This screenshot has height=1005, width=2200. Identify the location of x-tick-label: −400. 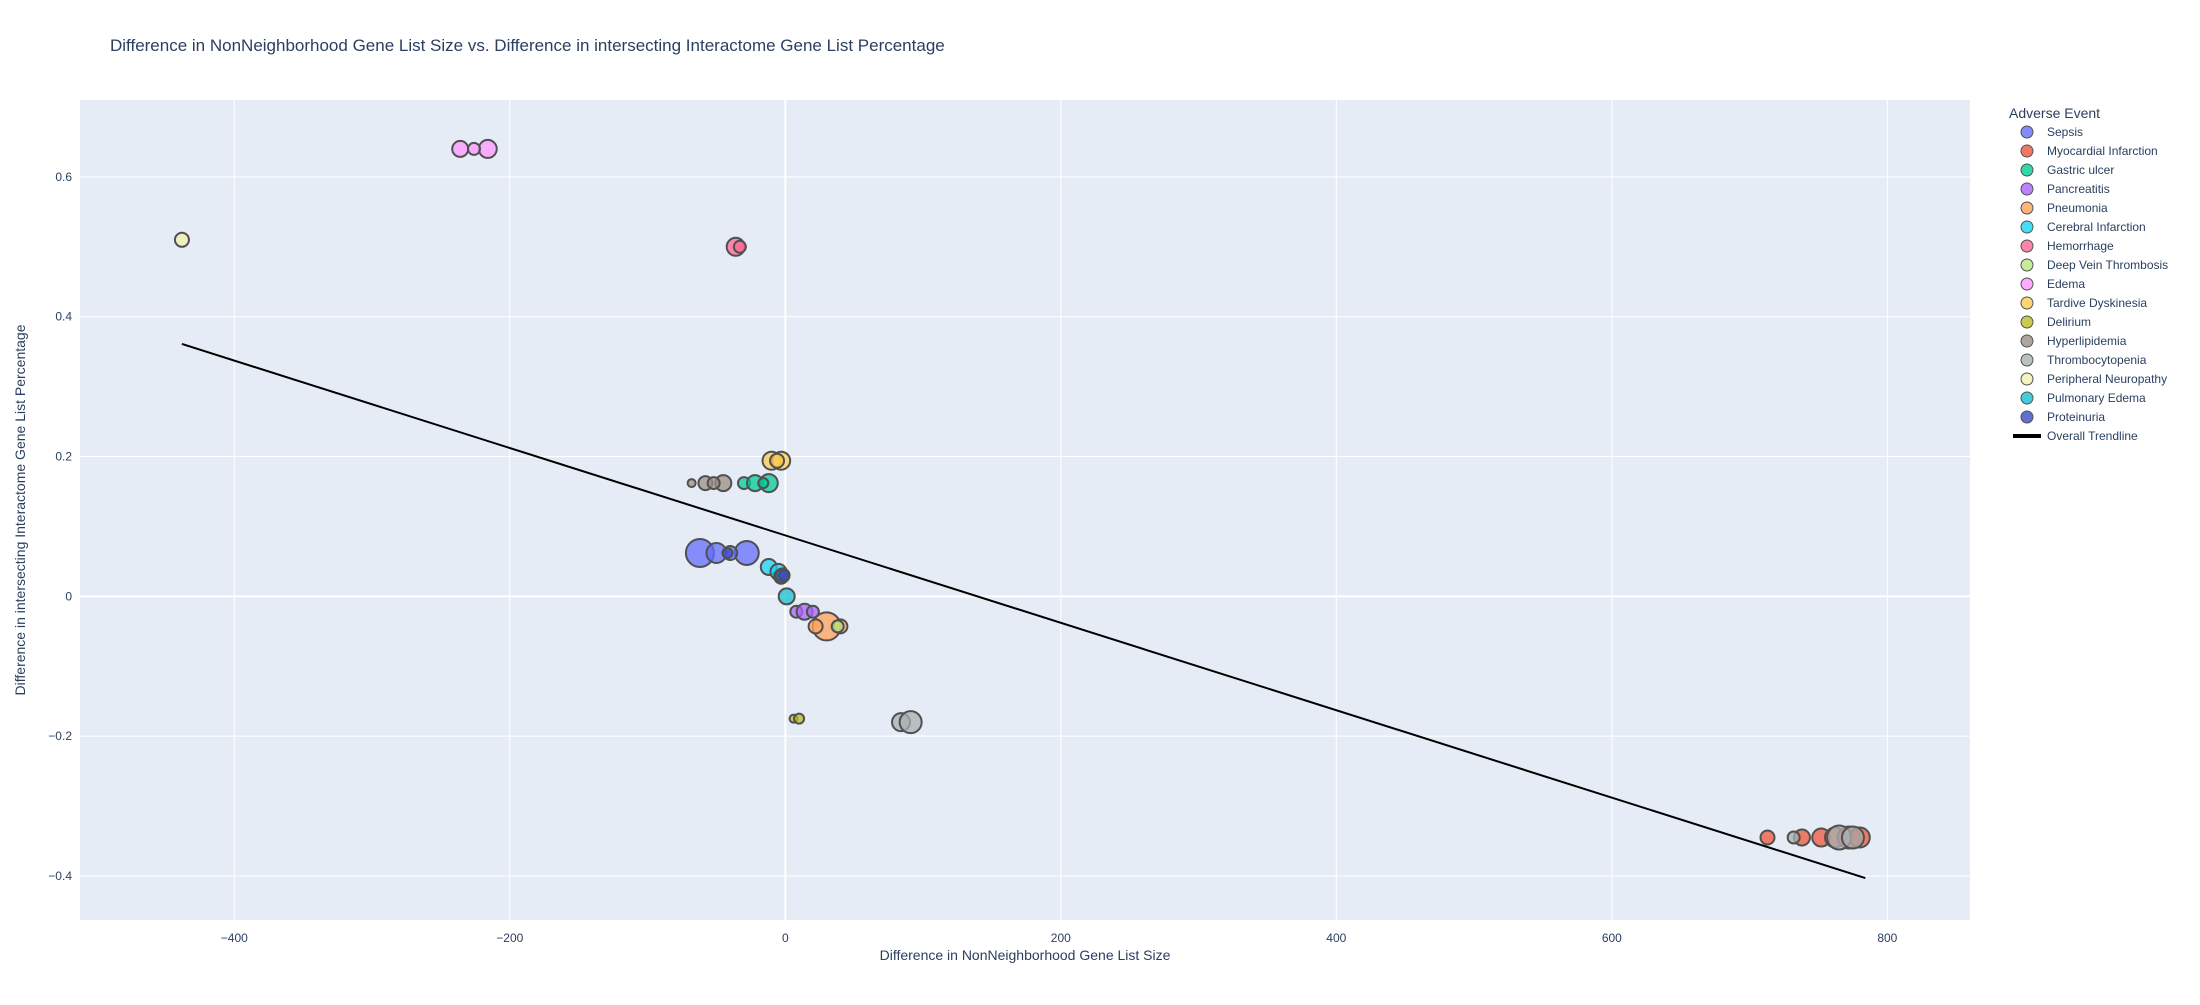
(234, 938).